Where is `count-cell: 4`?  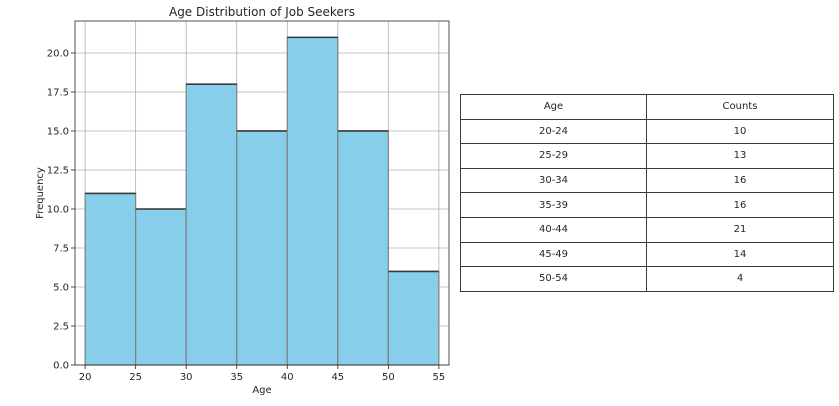 count-cell: 4 is located at coordinates (740, 279).